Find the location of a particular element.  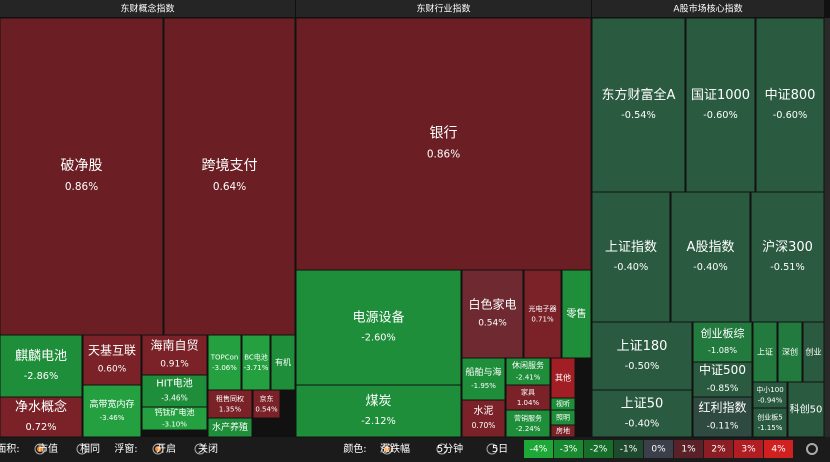

tile-name: 高带宽内存 is located at coordinates (111, 404).